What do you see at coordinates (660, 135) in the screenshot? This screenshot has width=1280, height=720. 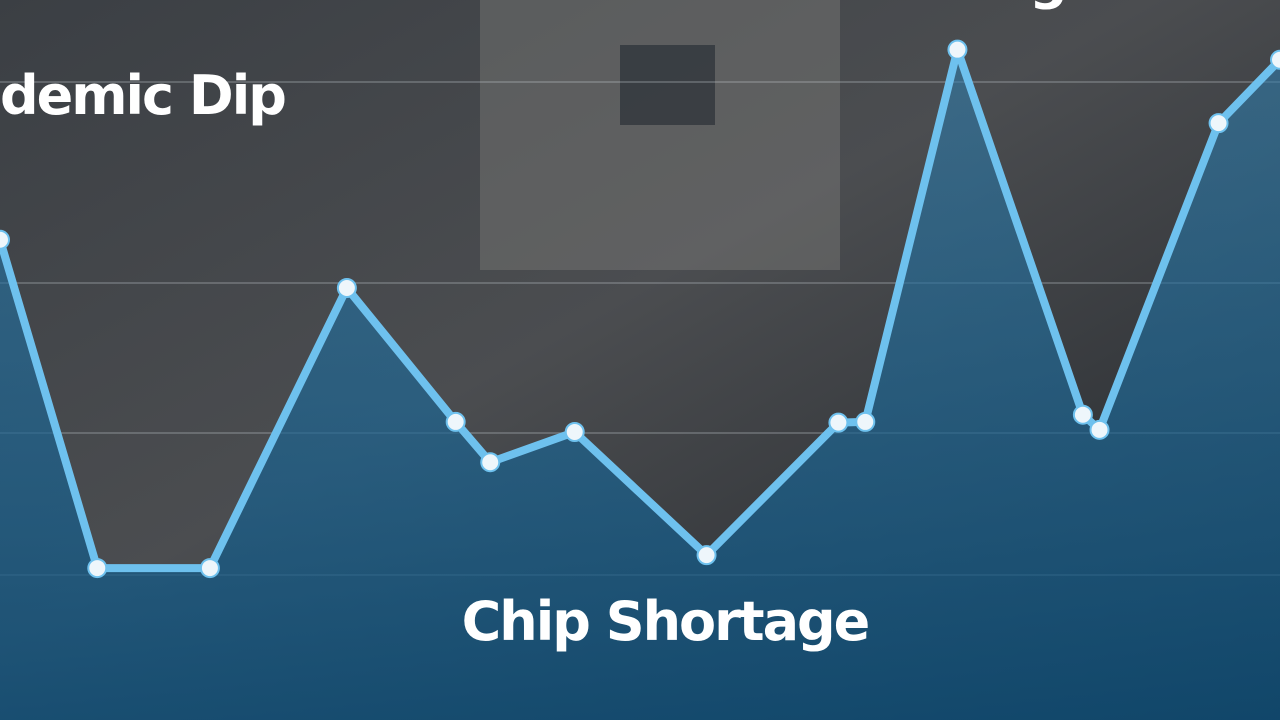 I see `background-building` at bounding box center [660, 135].